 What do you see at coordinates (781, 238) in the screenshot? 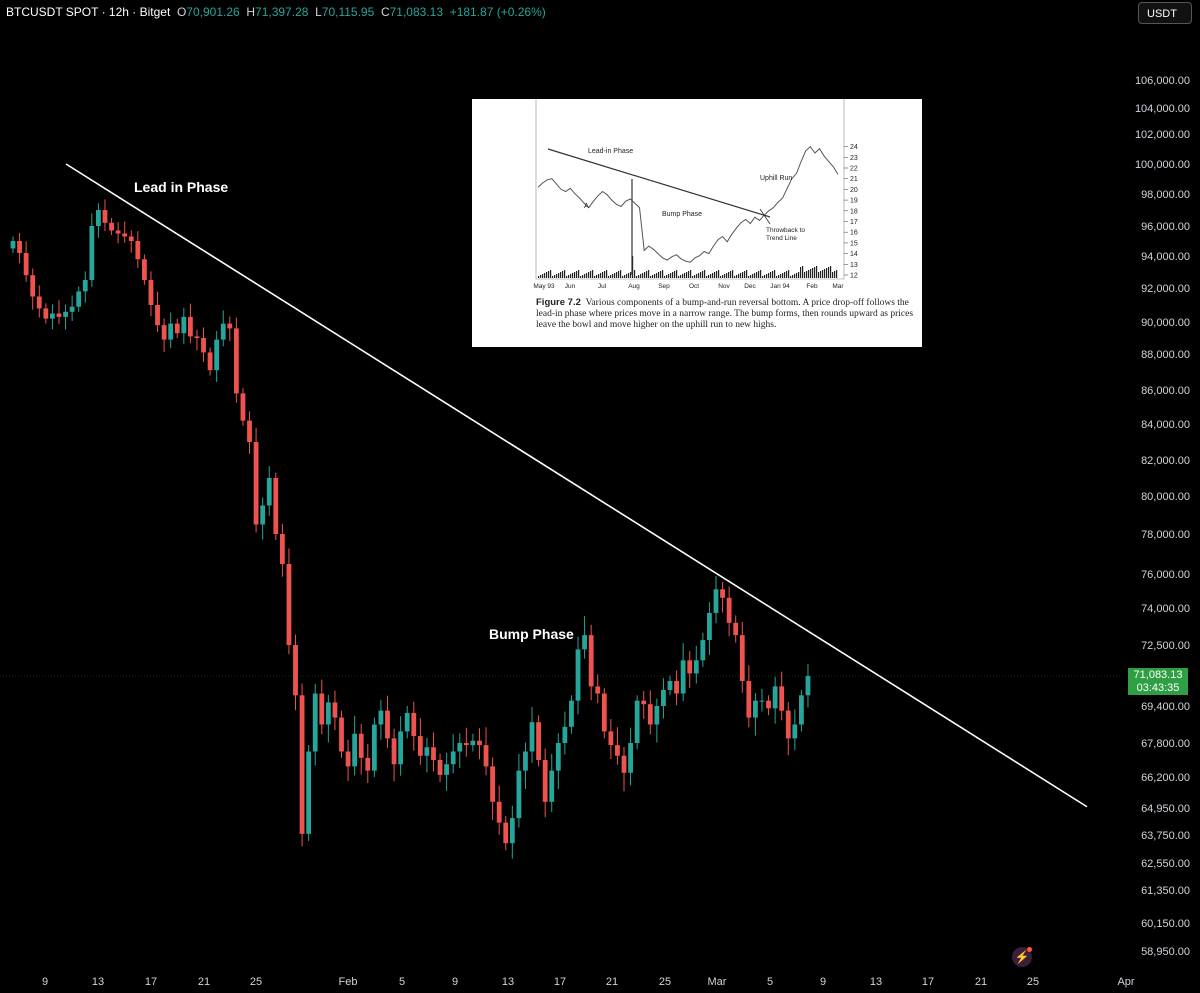
I see `inset-throwback-label-2: Trend Line` at bounding box center [781, 238].